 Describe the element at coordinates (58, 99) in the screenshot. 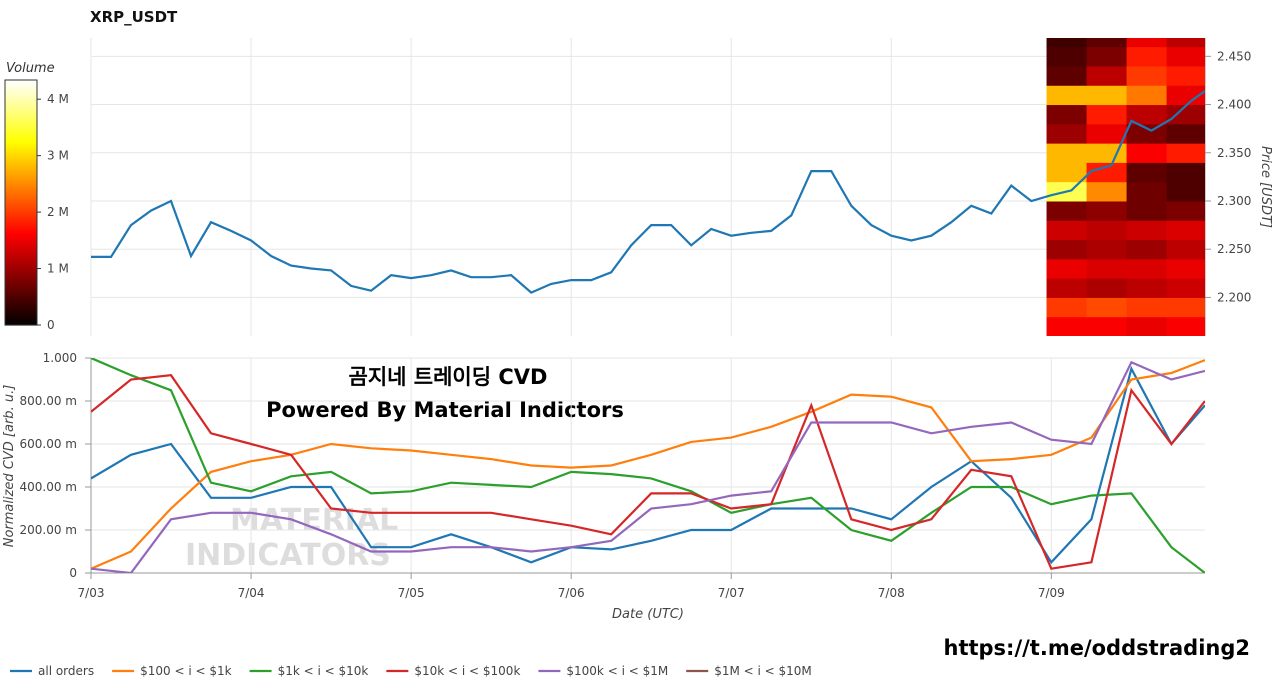

I see `colorbar-tick-label: 4 M` at that location.